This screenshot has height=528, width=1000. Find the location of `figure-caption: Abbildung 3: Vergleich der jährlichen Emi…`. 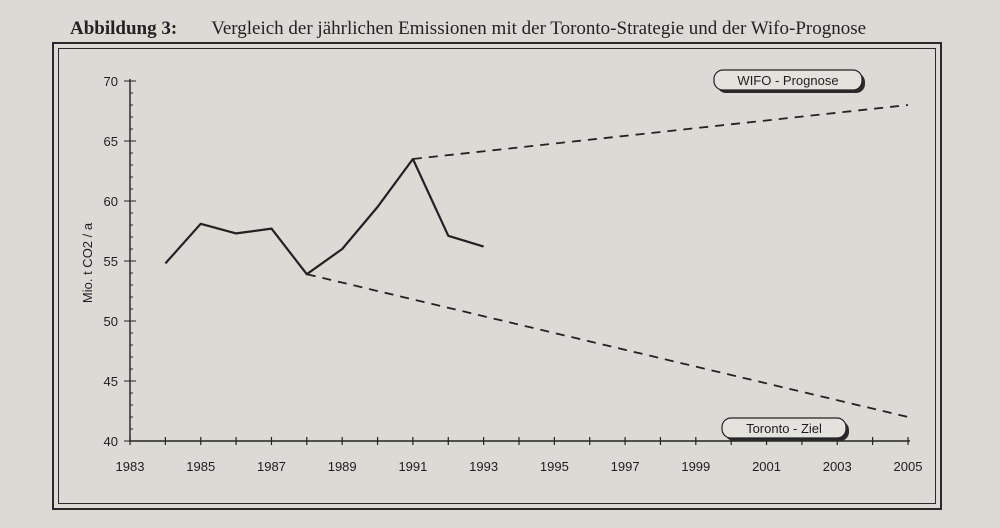

figure-caption: Abbildung 3: Vergleich der jährlichen Emi… is located at coordinates (468, 29).